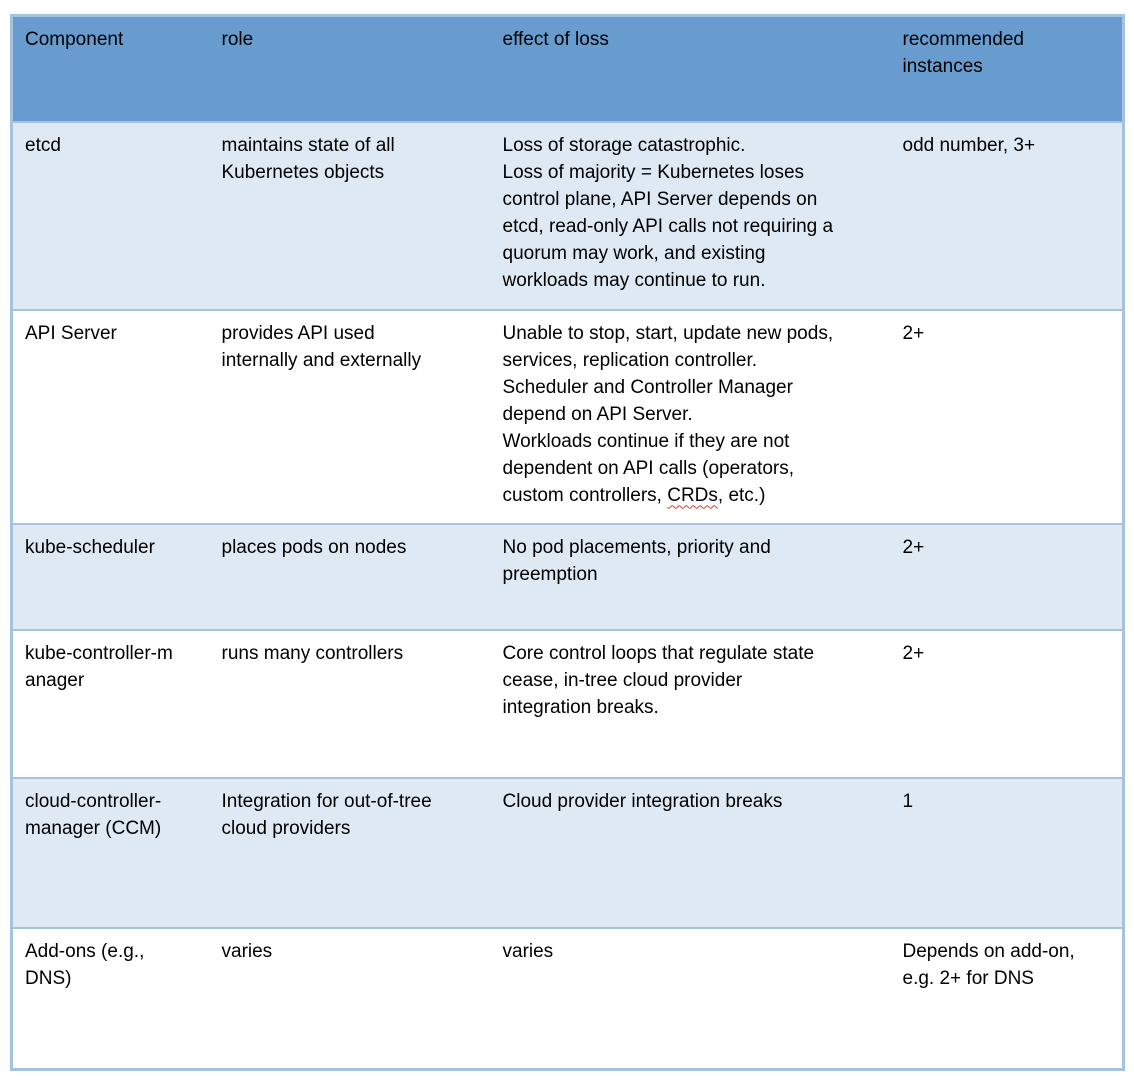 The height and width of the screenshot is (1082, 1134). I want to click on column-header-effect-of-loss: effect of loss, so click(690, 69).